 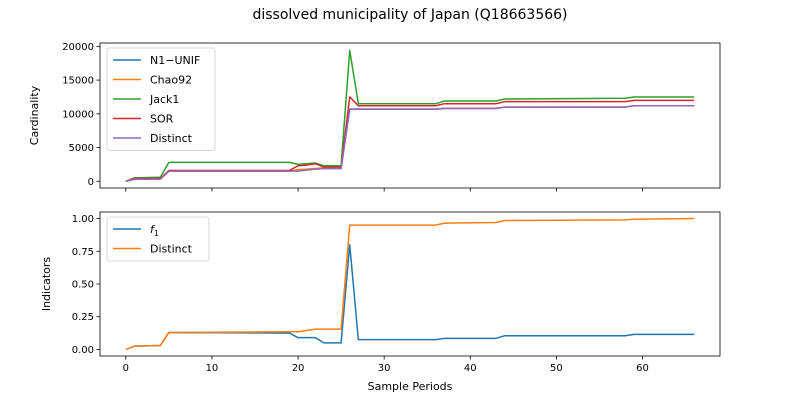 What do you see at coordinates (34, 115) in the screenshot?
I see `y-axis-label: Cardinality` at bounding box center [34, 115].